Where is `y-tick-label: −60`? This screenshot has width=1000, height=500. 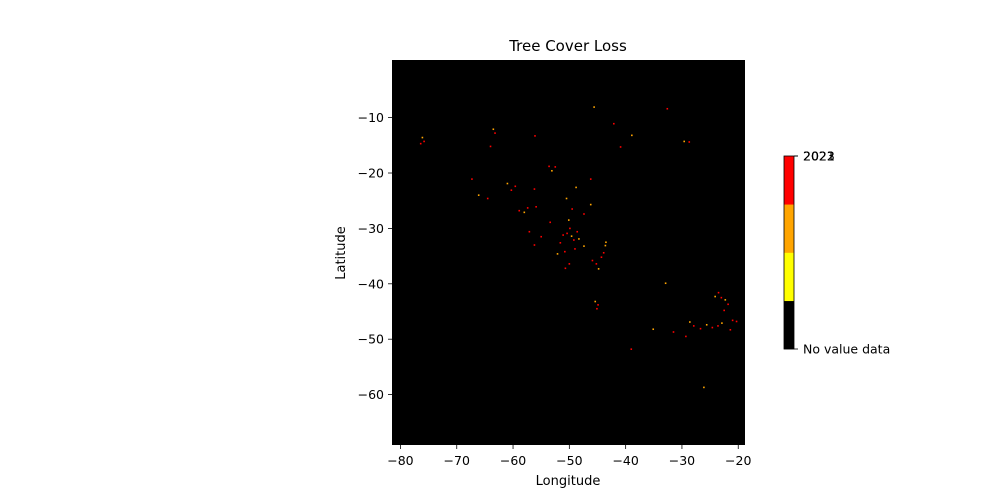 y-tick-label: −60 is located at coordinates (371, 394).